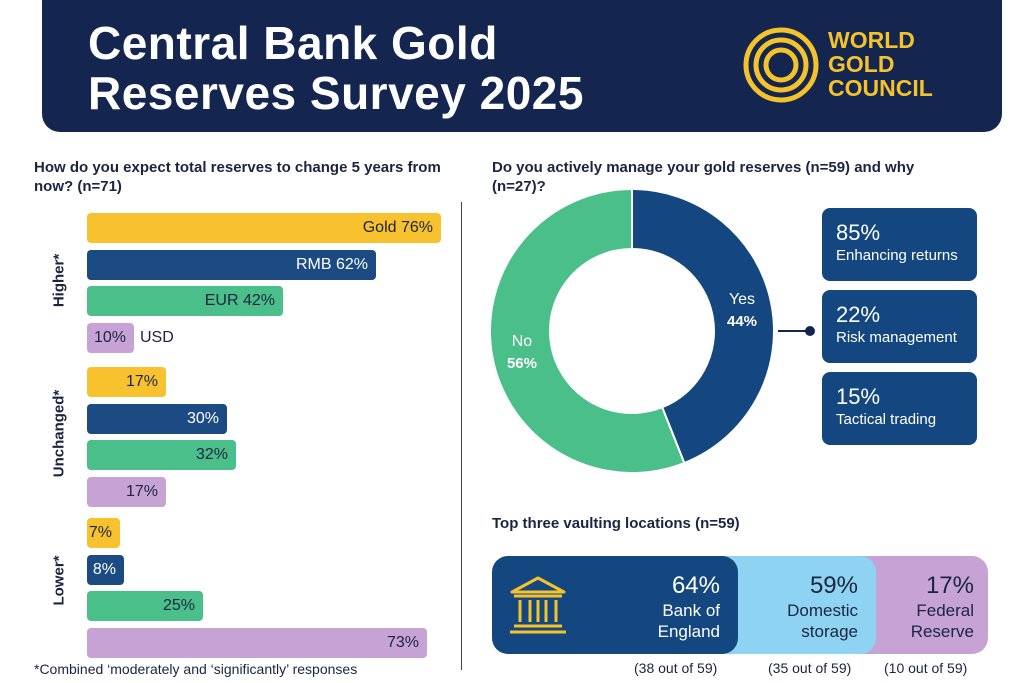 This screenshot has height=683, width=1024. What do you see at coordinates (402, 642) in the screenshot?
I see `bar-value-label: 73%` at bounding box center [402, 642].